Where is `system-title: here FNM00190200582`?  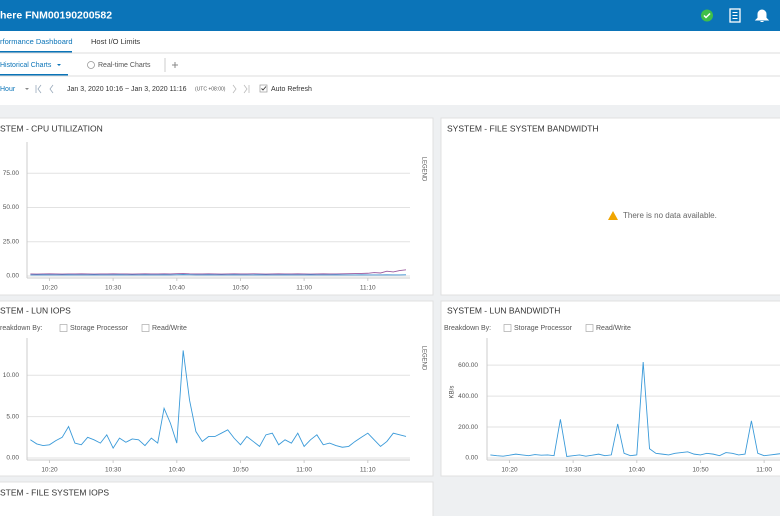
system-title: here FNM00190200582 is located at coordinates (56, 15).